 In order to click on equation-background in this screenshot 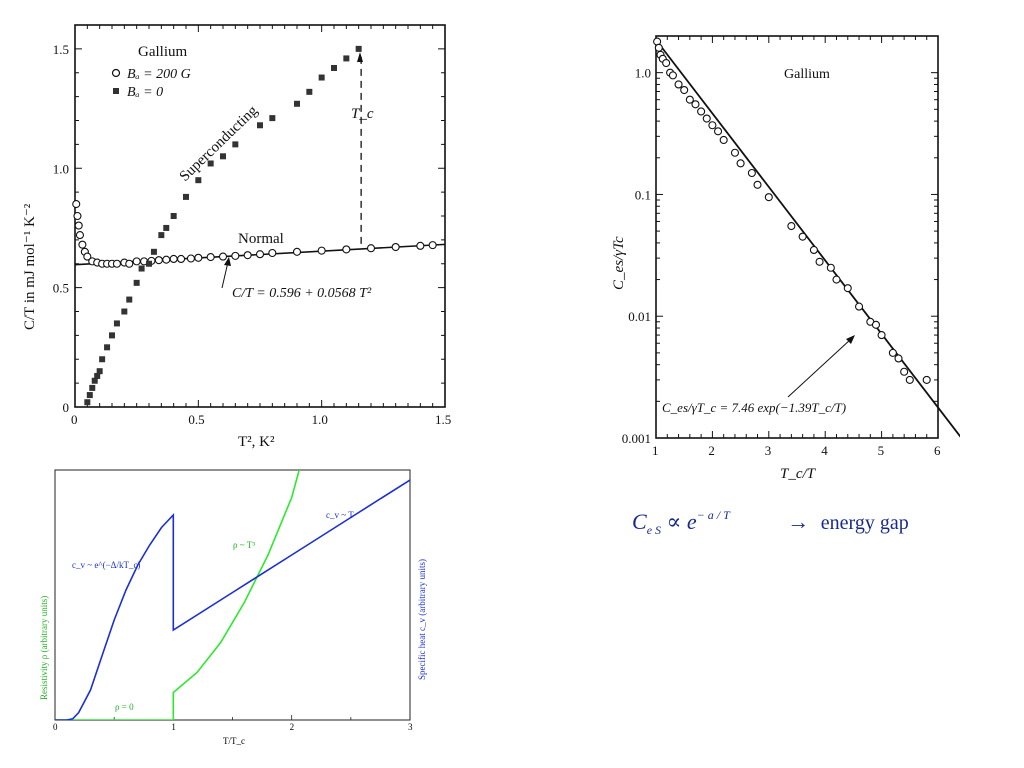, I will do `click(781, 407)`.